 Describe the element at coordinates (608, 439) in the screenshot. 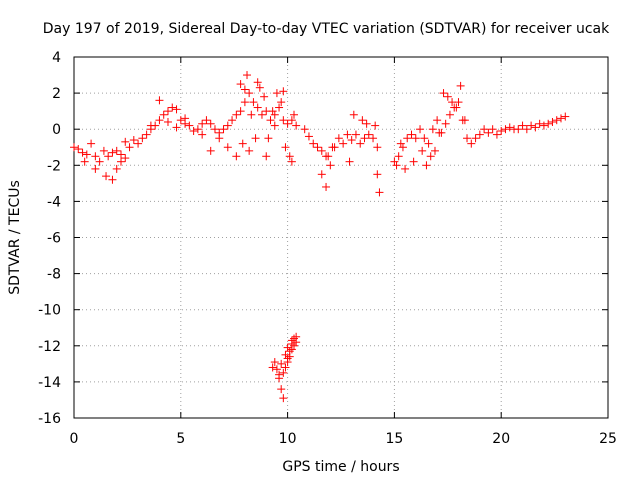

I see `x-tick-label: 25` at that location.